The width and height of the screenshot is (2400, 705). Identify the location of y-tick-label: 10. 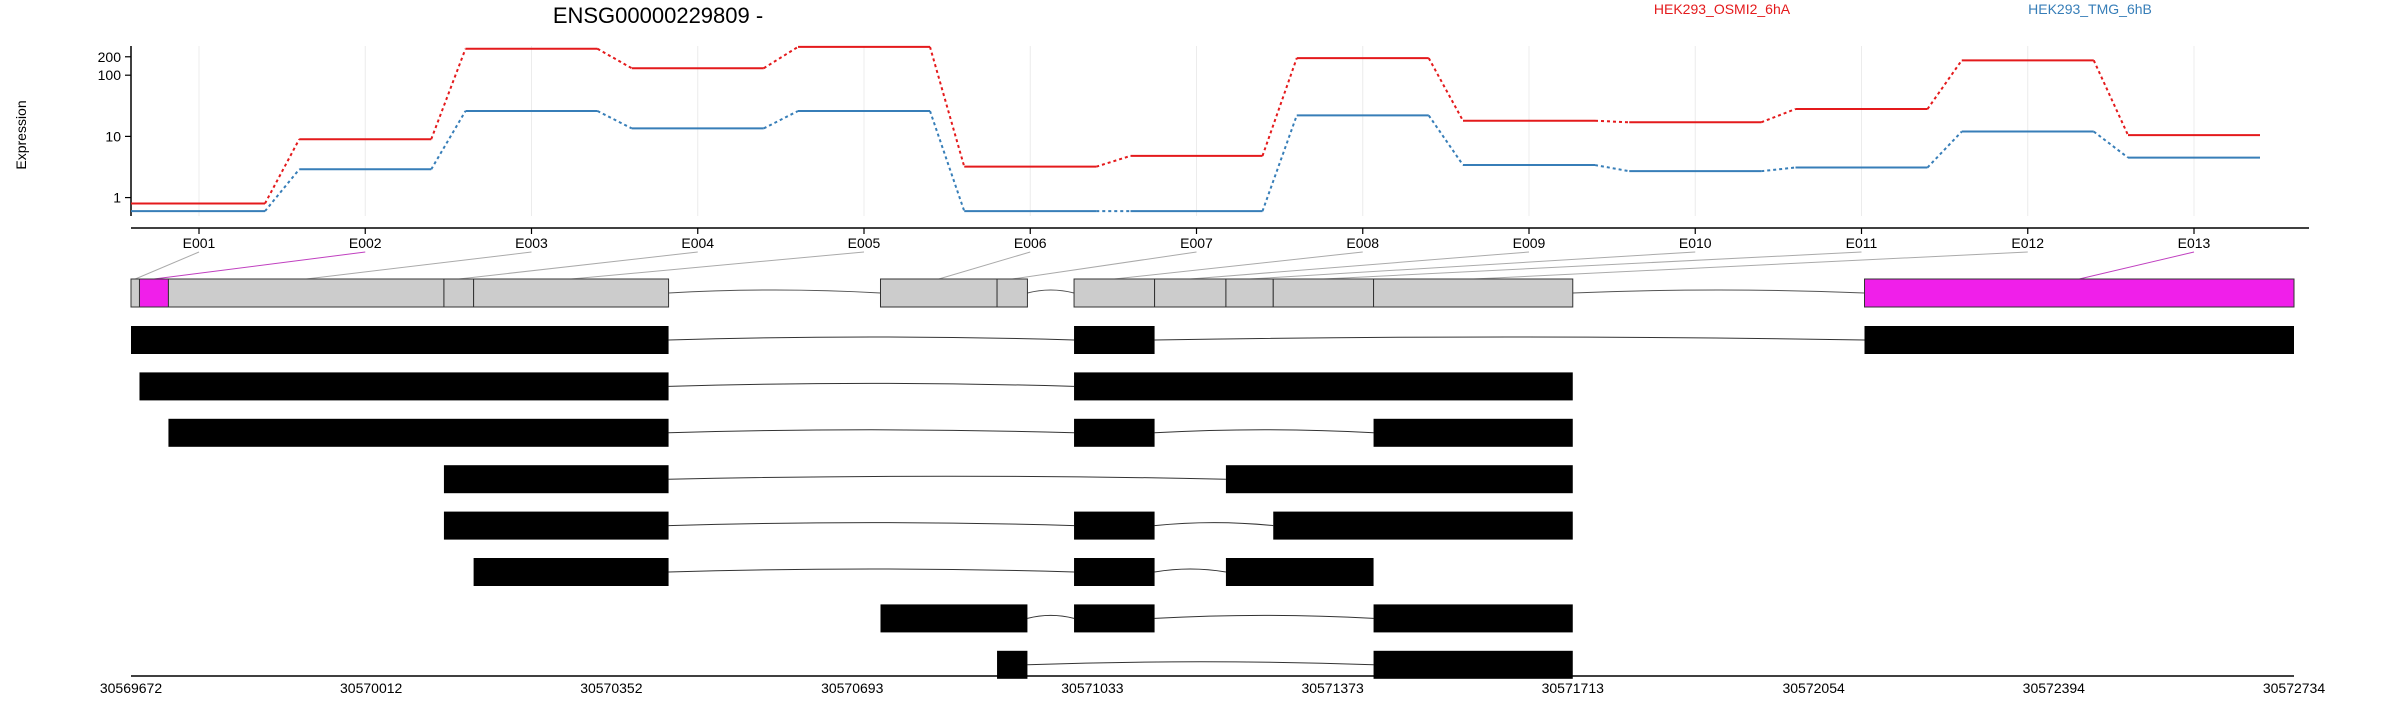
(113, 136).